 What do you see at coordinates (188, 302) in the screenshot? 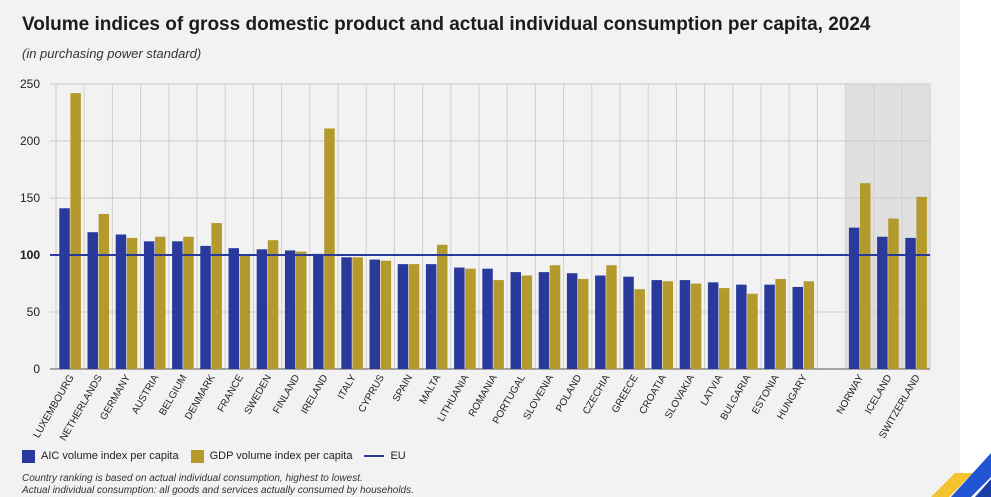
I see `bar-gdp-belgium` at bounding box center [188, 302].